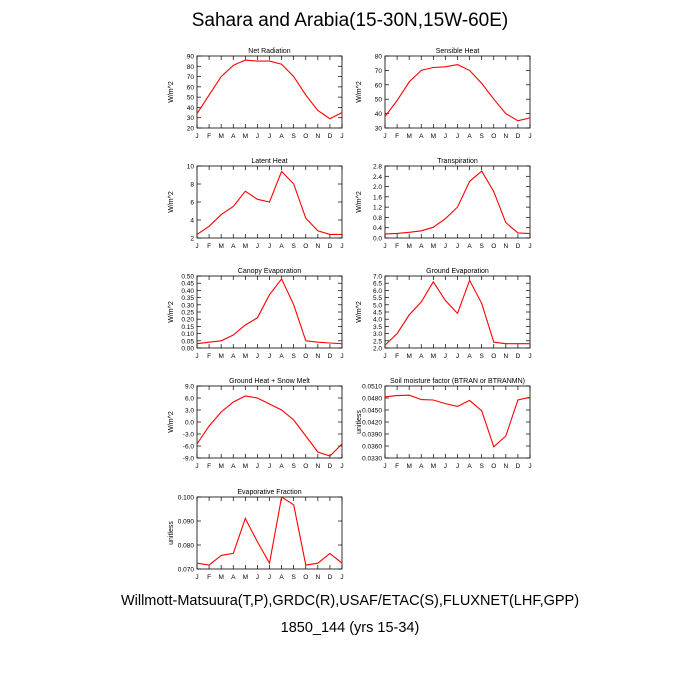  What do you see at coordinates (377, 197) in the screenshot?
I see `y-tick-label: 1.6` at bounding box center [377, 197].